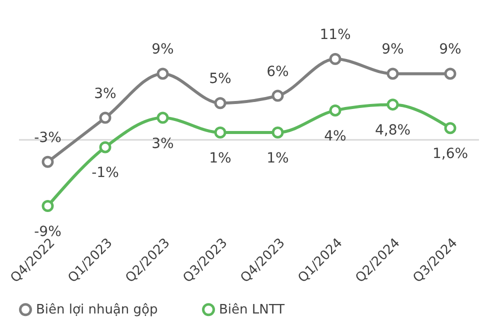 The width and height of the screenshot is (500, 333). What do you see at coordinates (392, 130) in the screenshot?
I see `data-label: 4,8%` at bounding box center [392, 130].